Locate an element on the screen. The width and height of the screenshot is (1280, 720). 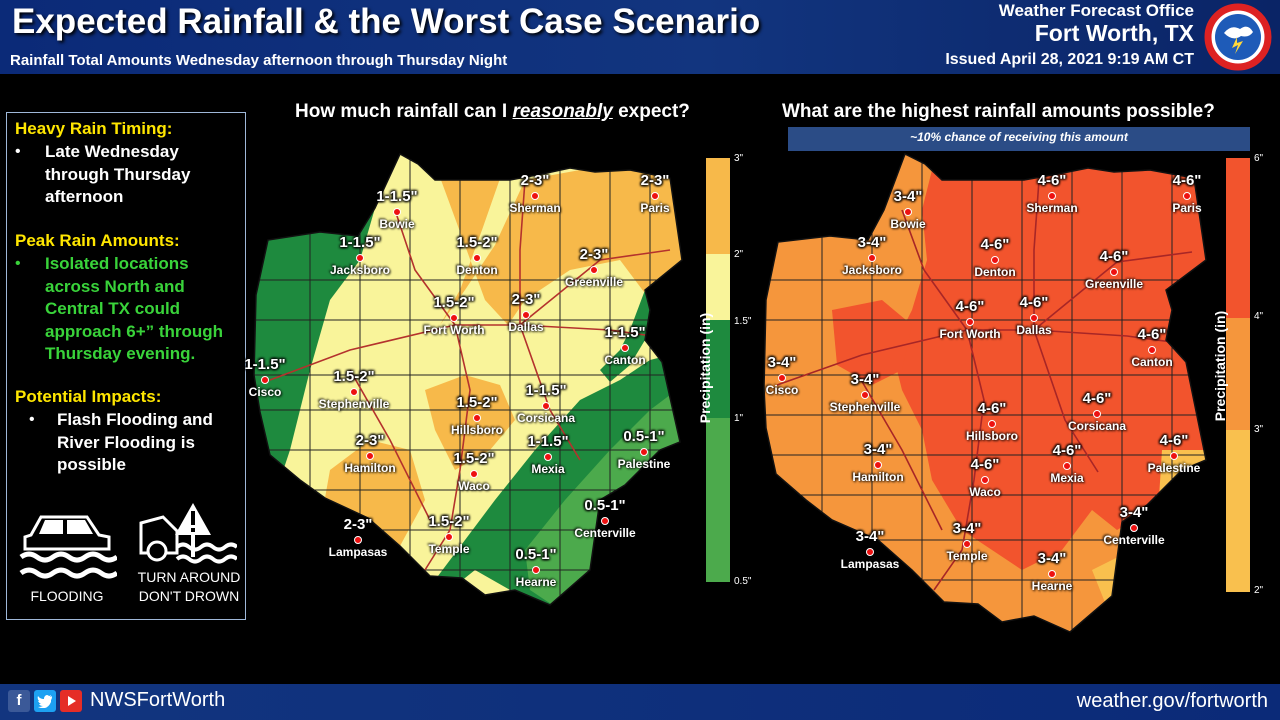
scale-tick: 4" is located at coordinates (1259, 316).